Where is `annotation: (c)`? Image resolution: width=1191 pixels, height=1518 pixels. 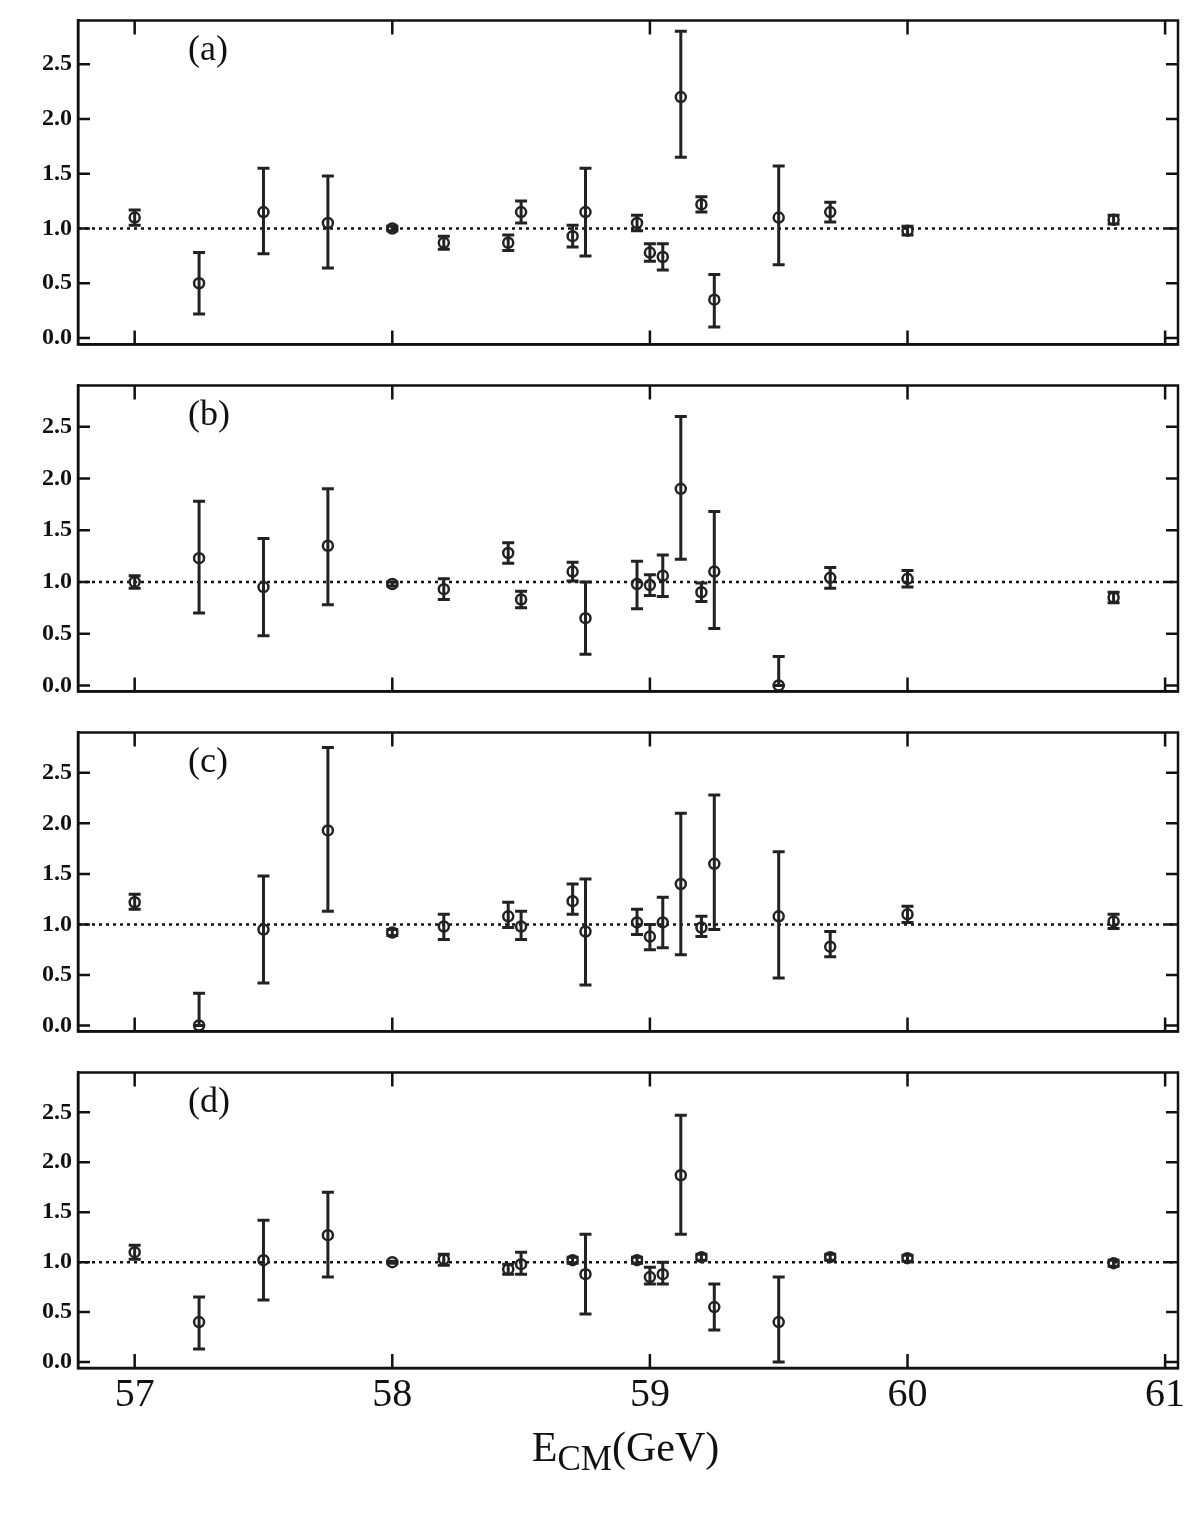 annotation: (c) is located at coordinates (208, 759).